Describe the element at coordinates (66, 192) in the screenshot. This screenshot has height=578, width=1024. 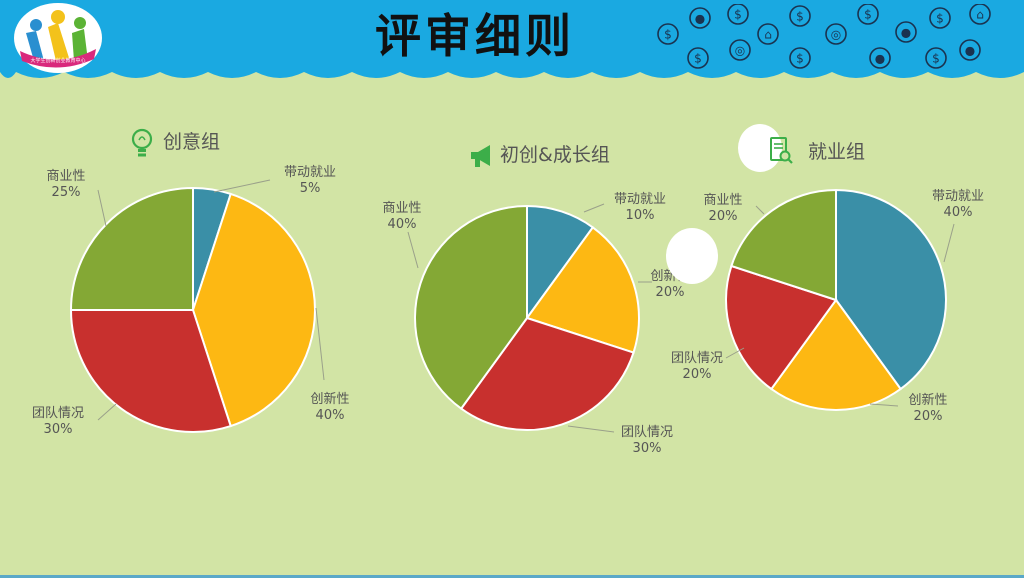
I see `slice-value-label: 25%` at that location.